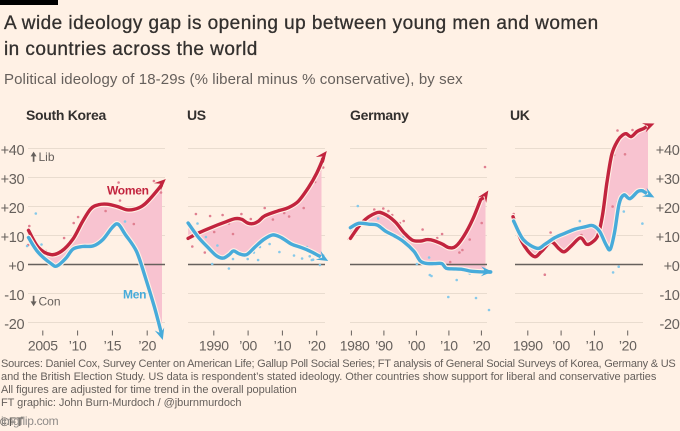  Describe the element at coordinates (379, 115) in the screenshot. I see `svg-text: Germany` at that location.